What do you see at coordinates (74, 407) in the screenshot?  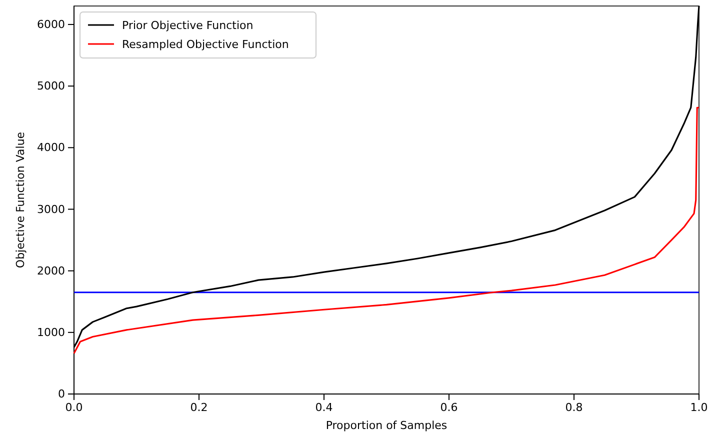 I see `x-tick-label: 0.0` at bounding box center [74, 407].